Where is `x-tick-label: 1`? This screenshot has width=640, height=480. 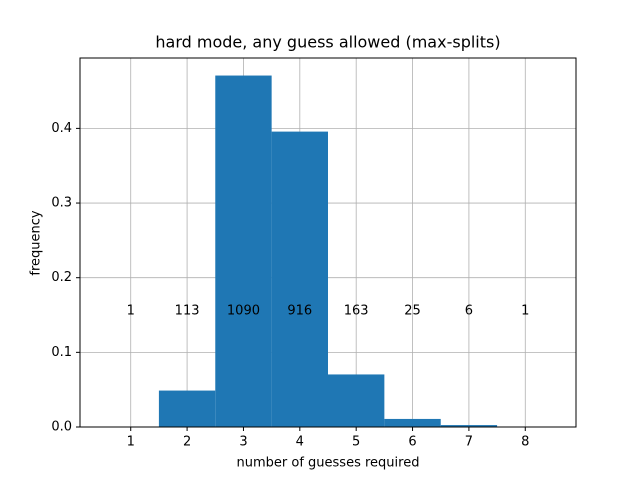
x-tick-label: 1 is located at coordinates (131, 442).